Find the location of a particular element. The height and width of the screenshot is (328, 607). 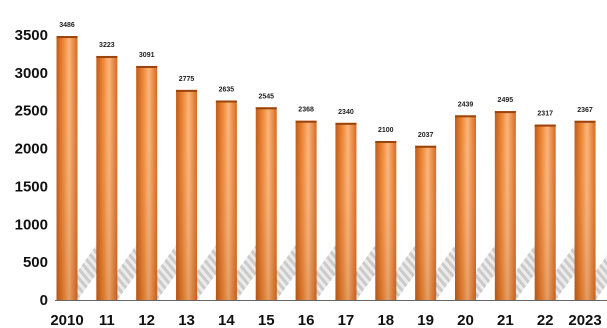

x-tick-label: 13 is located at coordinates (186, 320).